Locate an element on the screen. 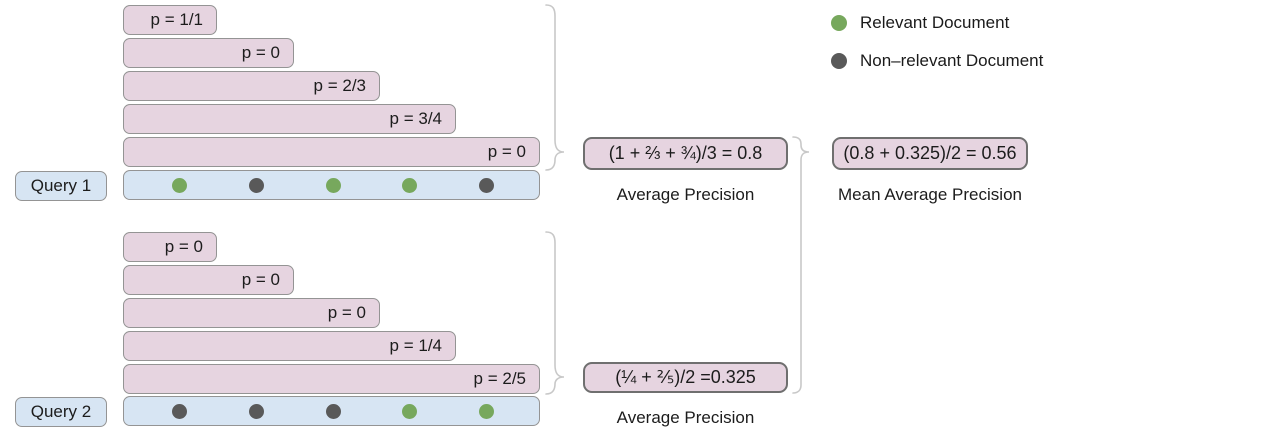  brace-map is located at coordinates (801, 265).